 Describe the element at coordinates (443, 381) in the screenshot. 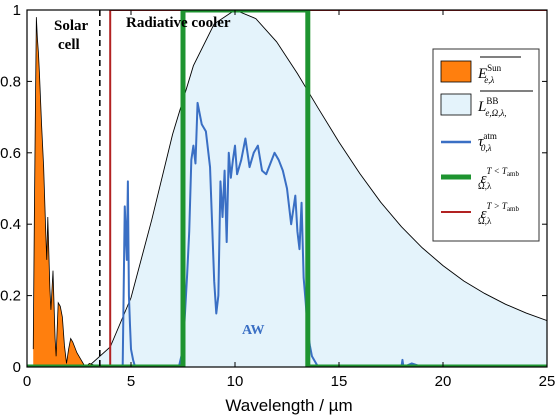

I see `x-tick-label: 20` at that location.